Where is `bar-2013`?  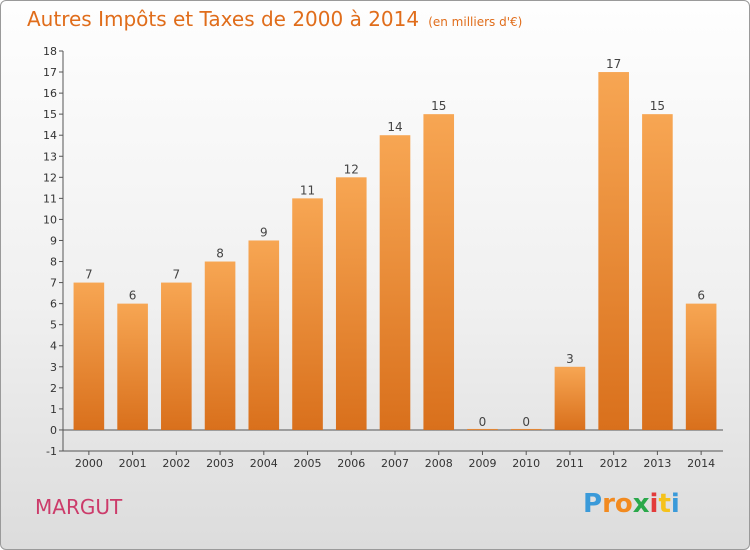 bar-2013 is located at coordinates (657, 272).